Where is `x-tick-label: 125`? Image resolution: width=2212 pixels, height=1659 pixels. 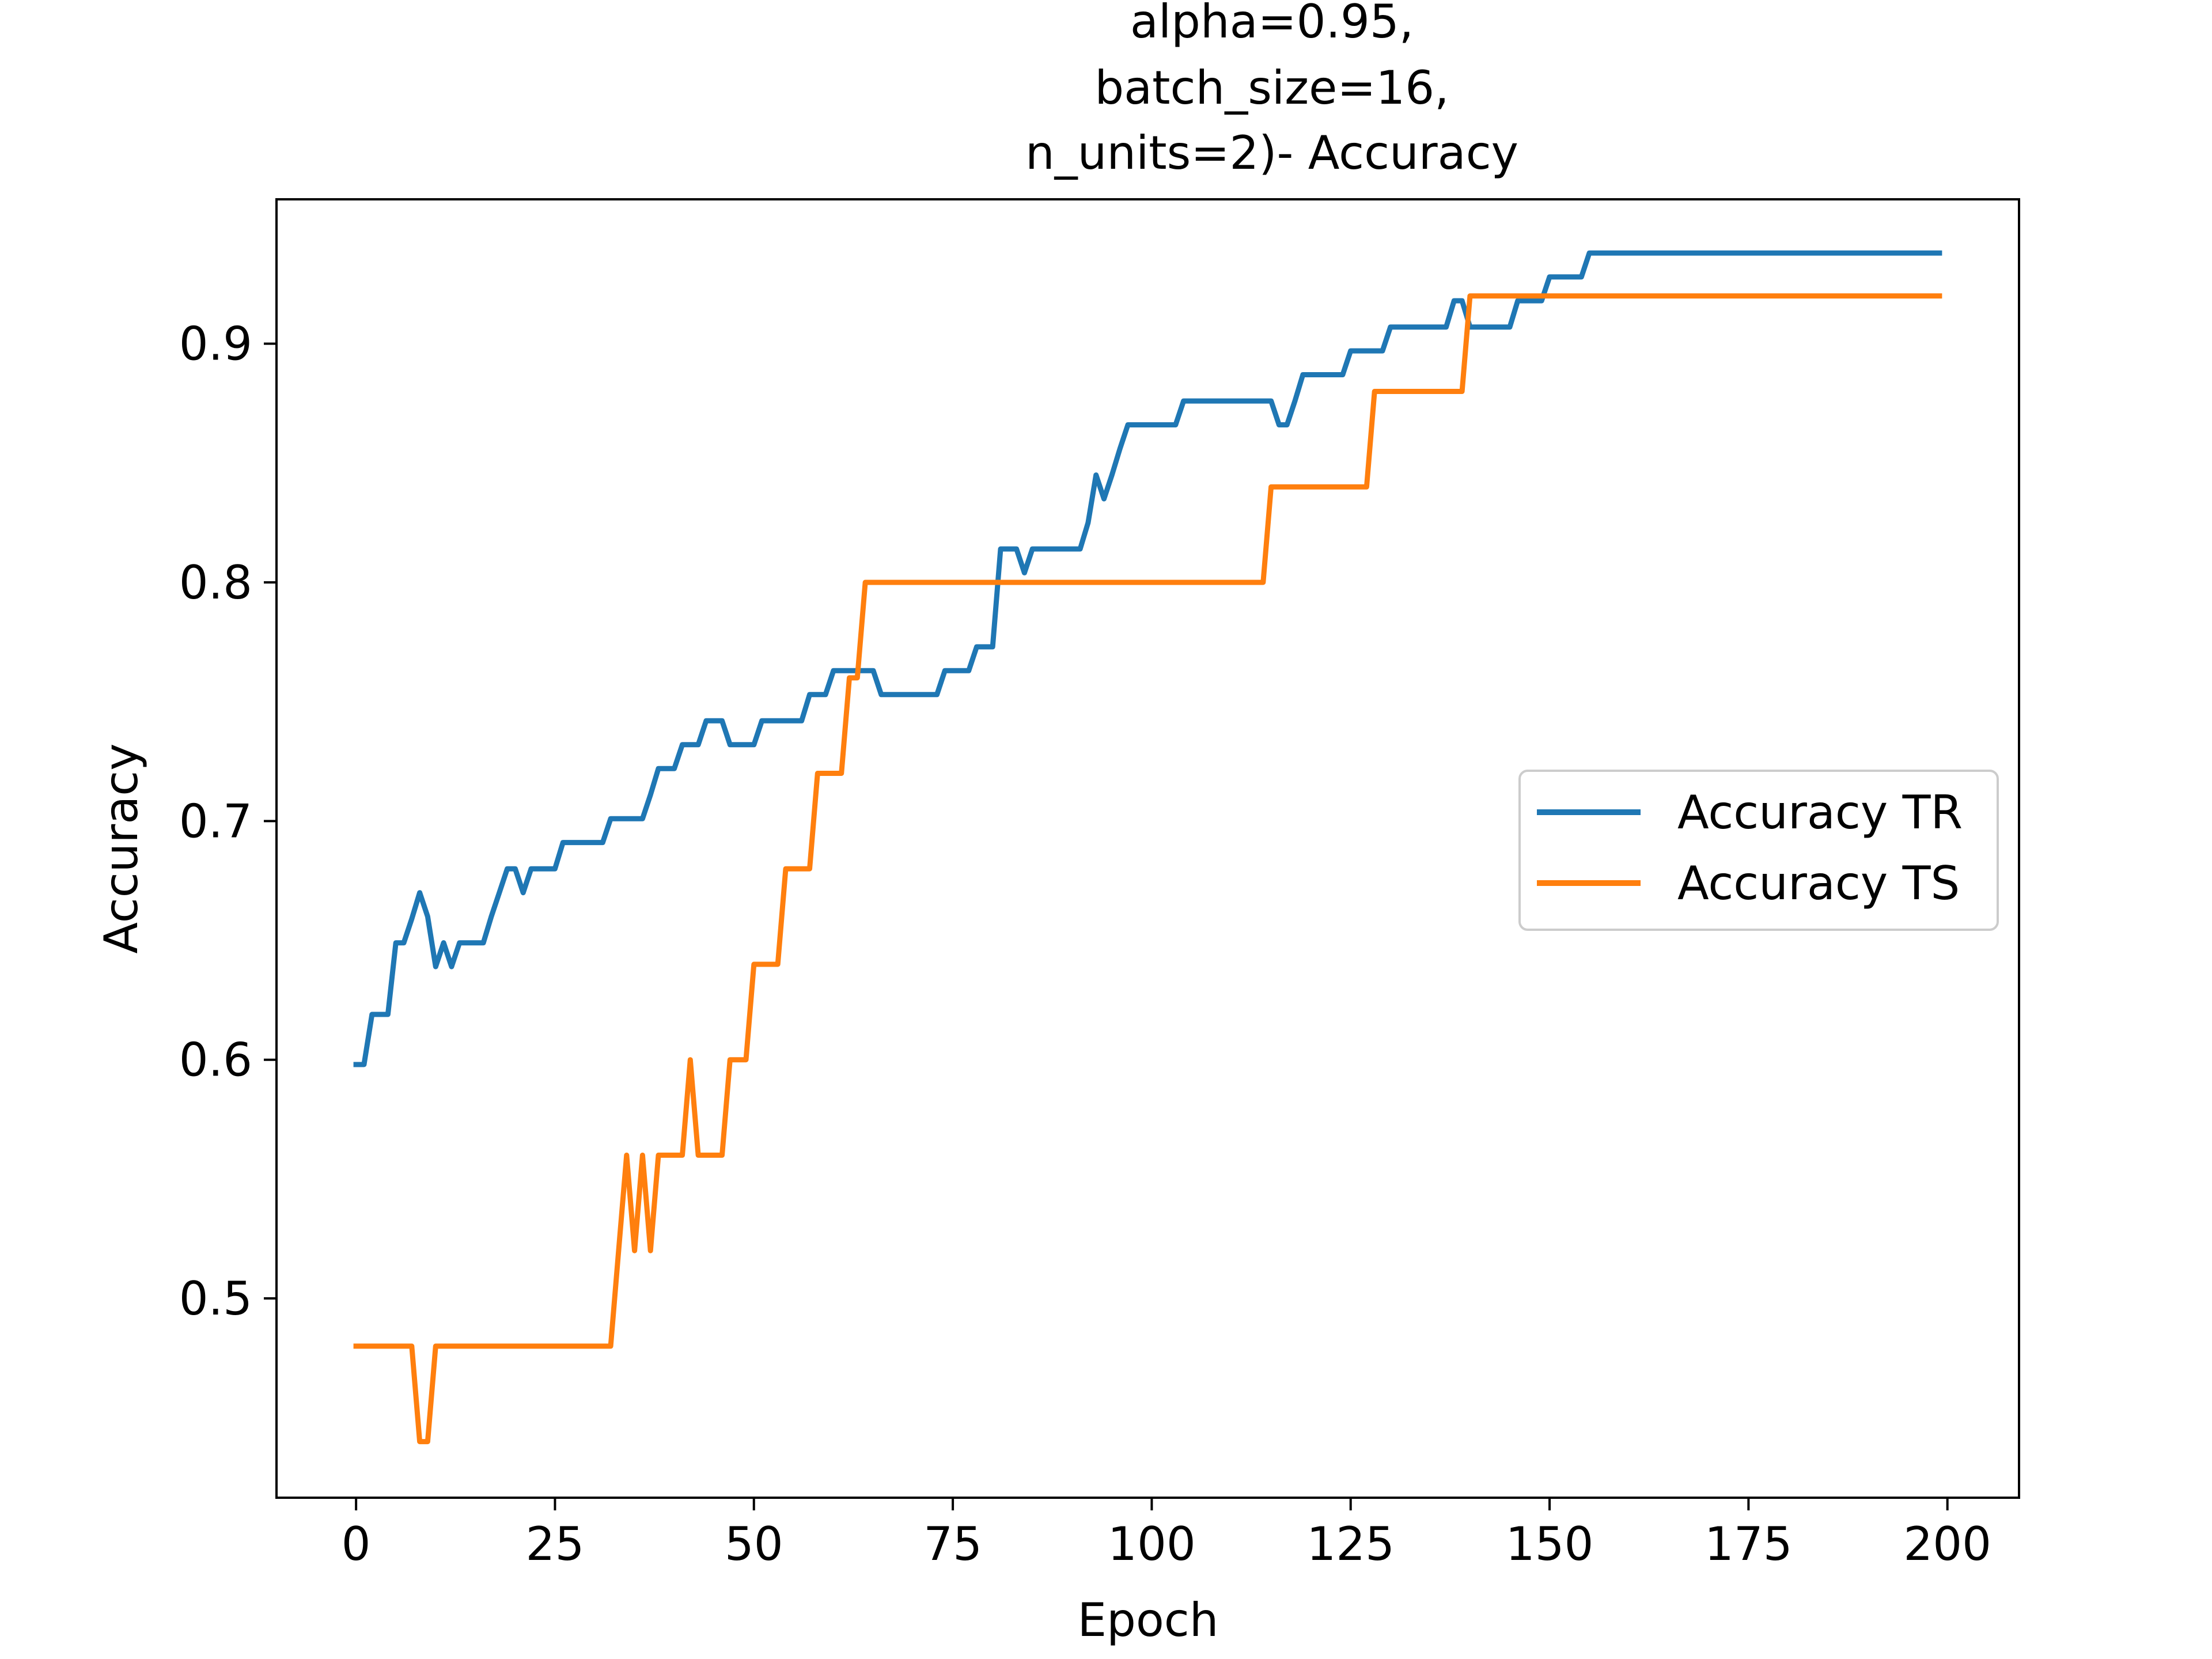
x-tick-label: 125 is located at coordinates (1350, 1544).